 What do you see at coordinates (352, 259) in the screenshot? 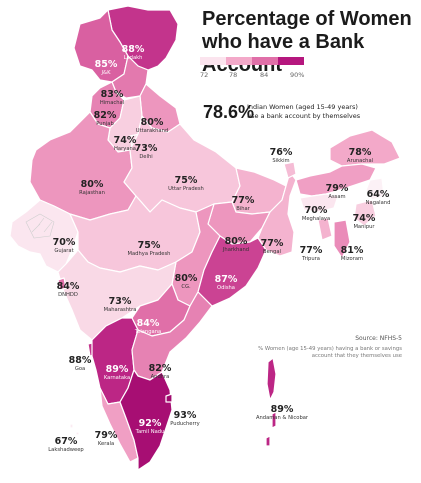
I see `state-name: Mizoram` at bounding box center [352, 259].